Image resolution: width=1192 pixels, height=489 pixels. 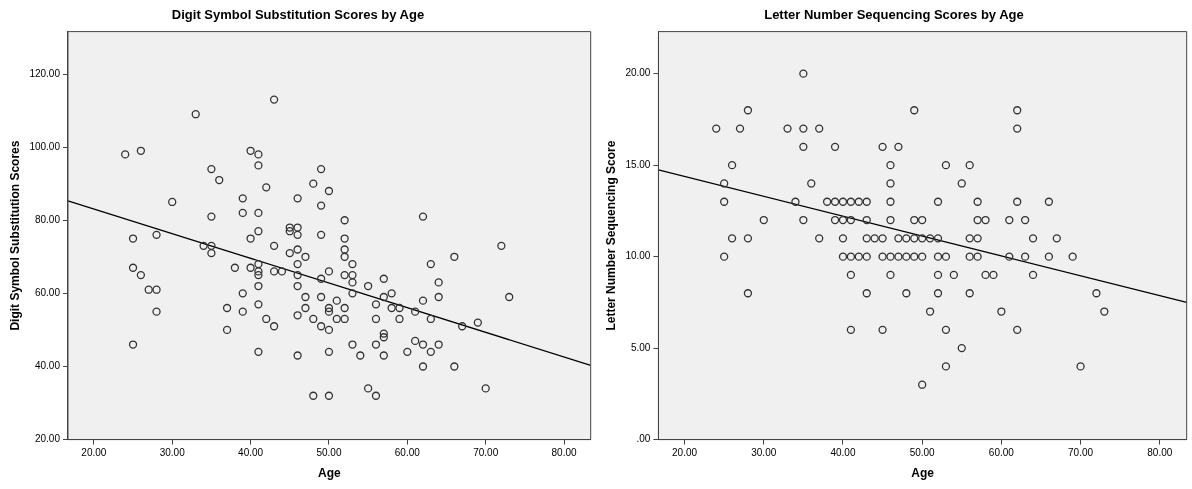 I want to click on chart-title: Letter Number Sequencing Scores by Age, so click(x=894, y=15).